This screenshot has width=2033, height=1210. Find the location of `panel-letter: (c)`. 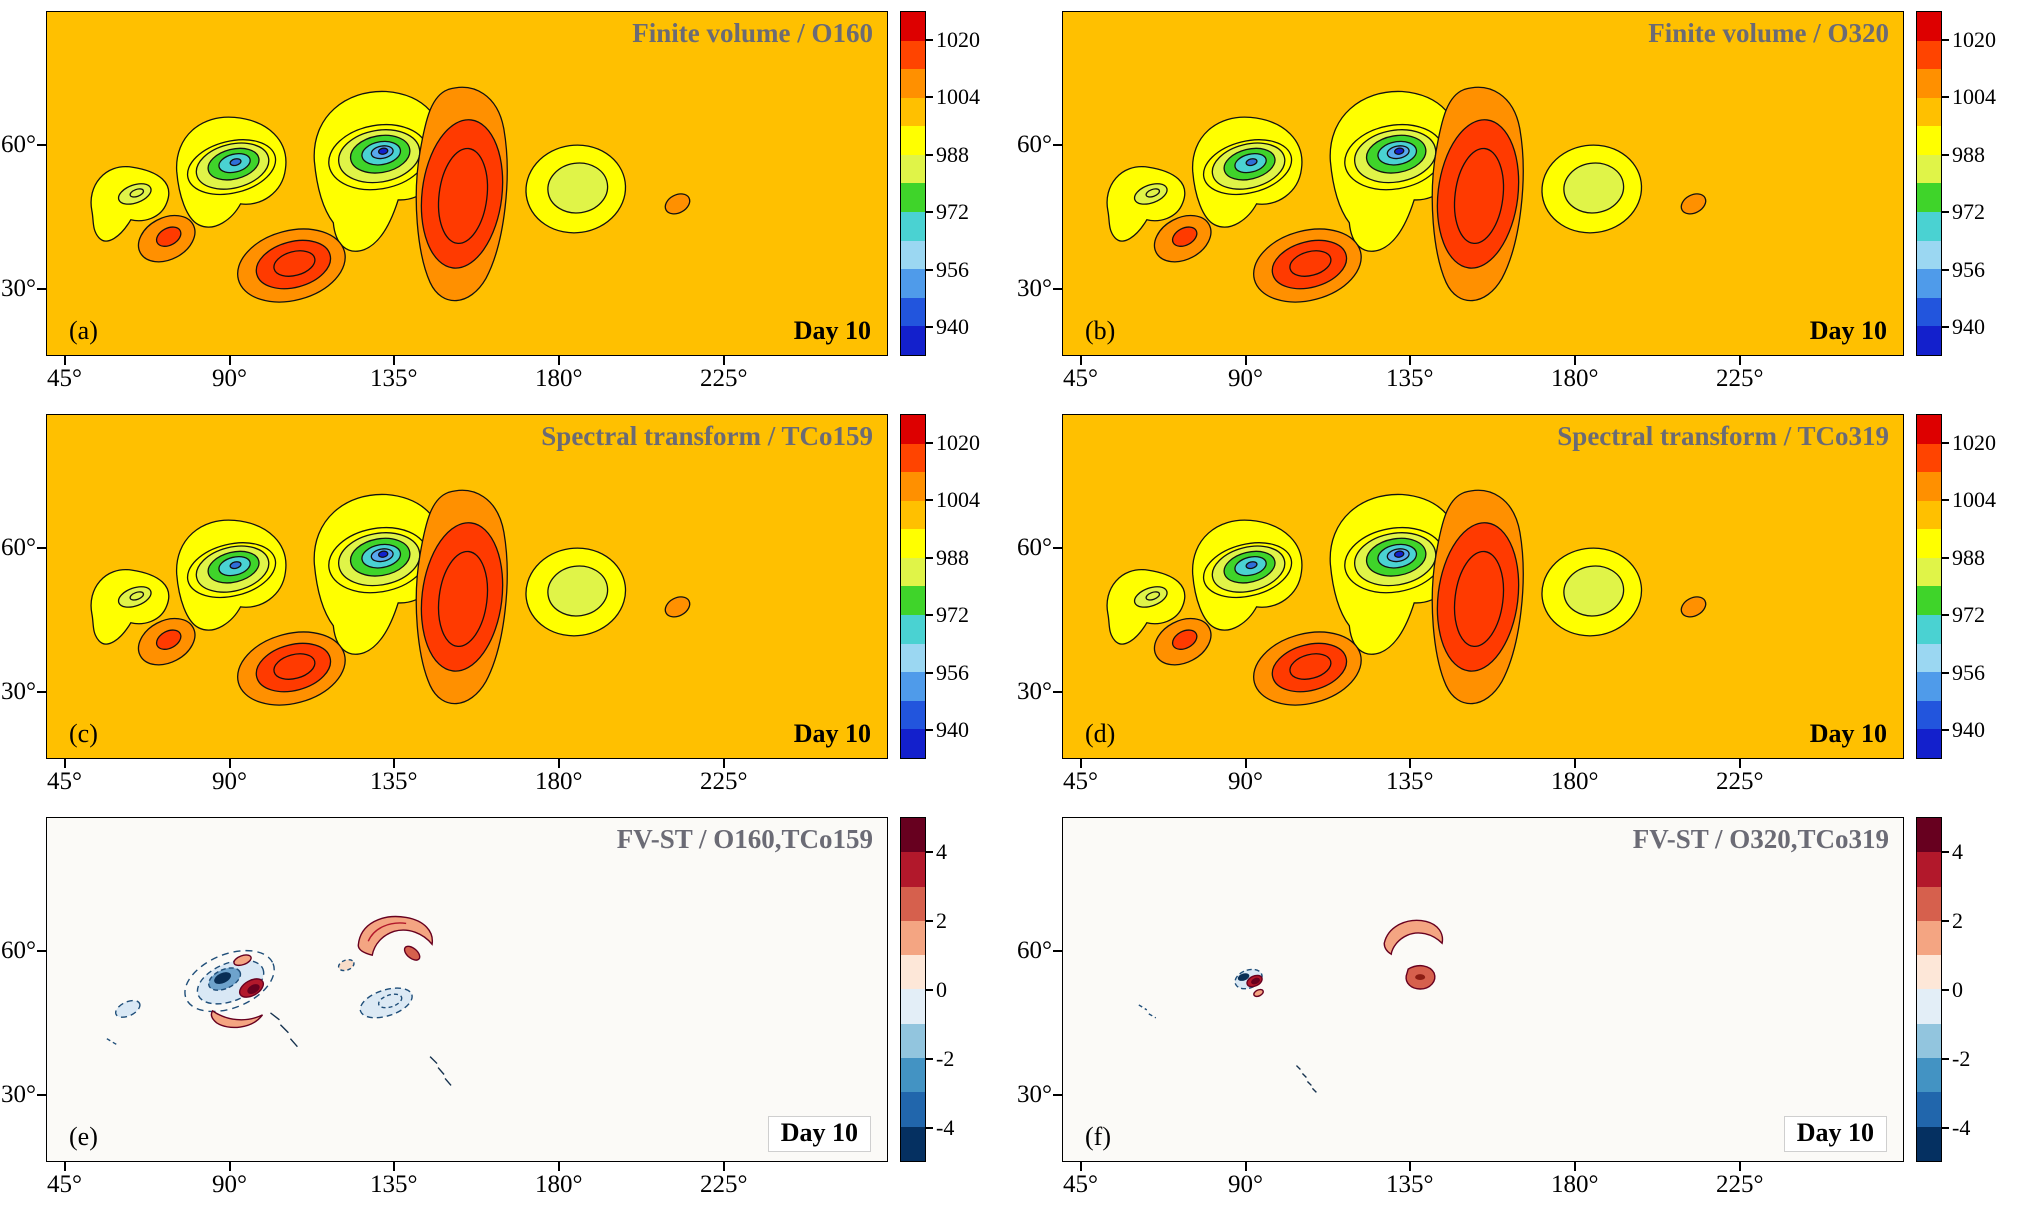

panel-letter: (c) is located at coordinates (83, 733).